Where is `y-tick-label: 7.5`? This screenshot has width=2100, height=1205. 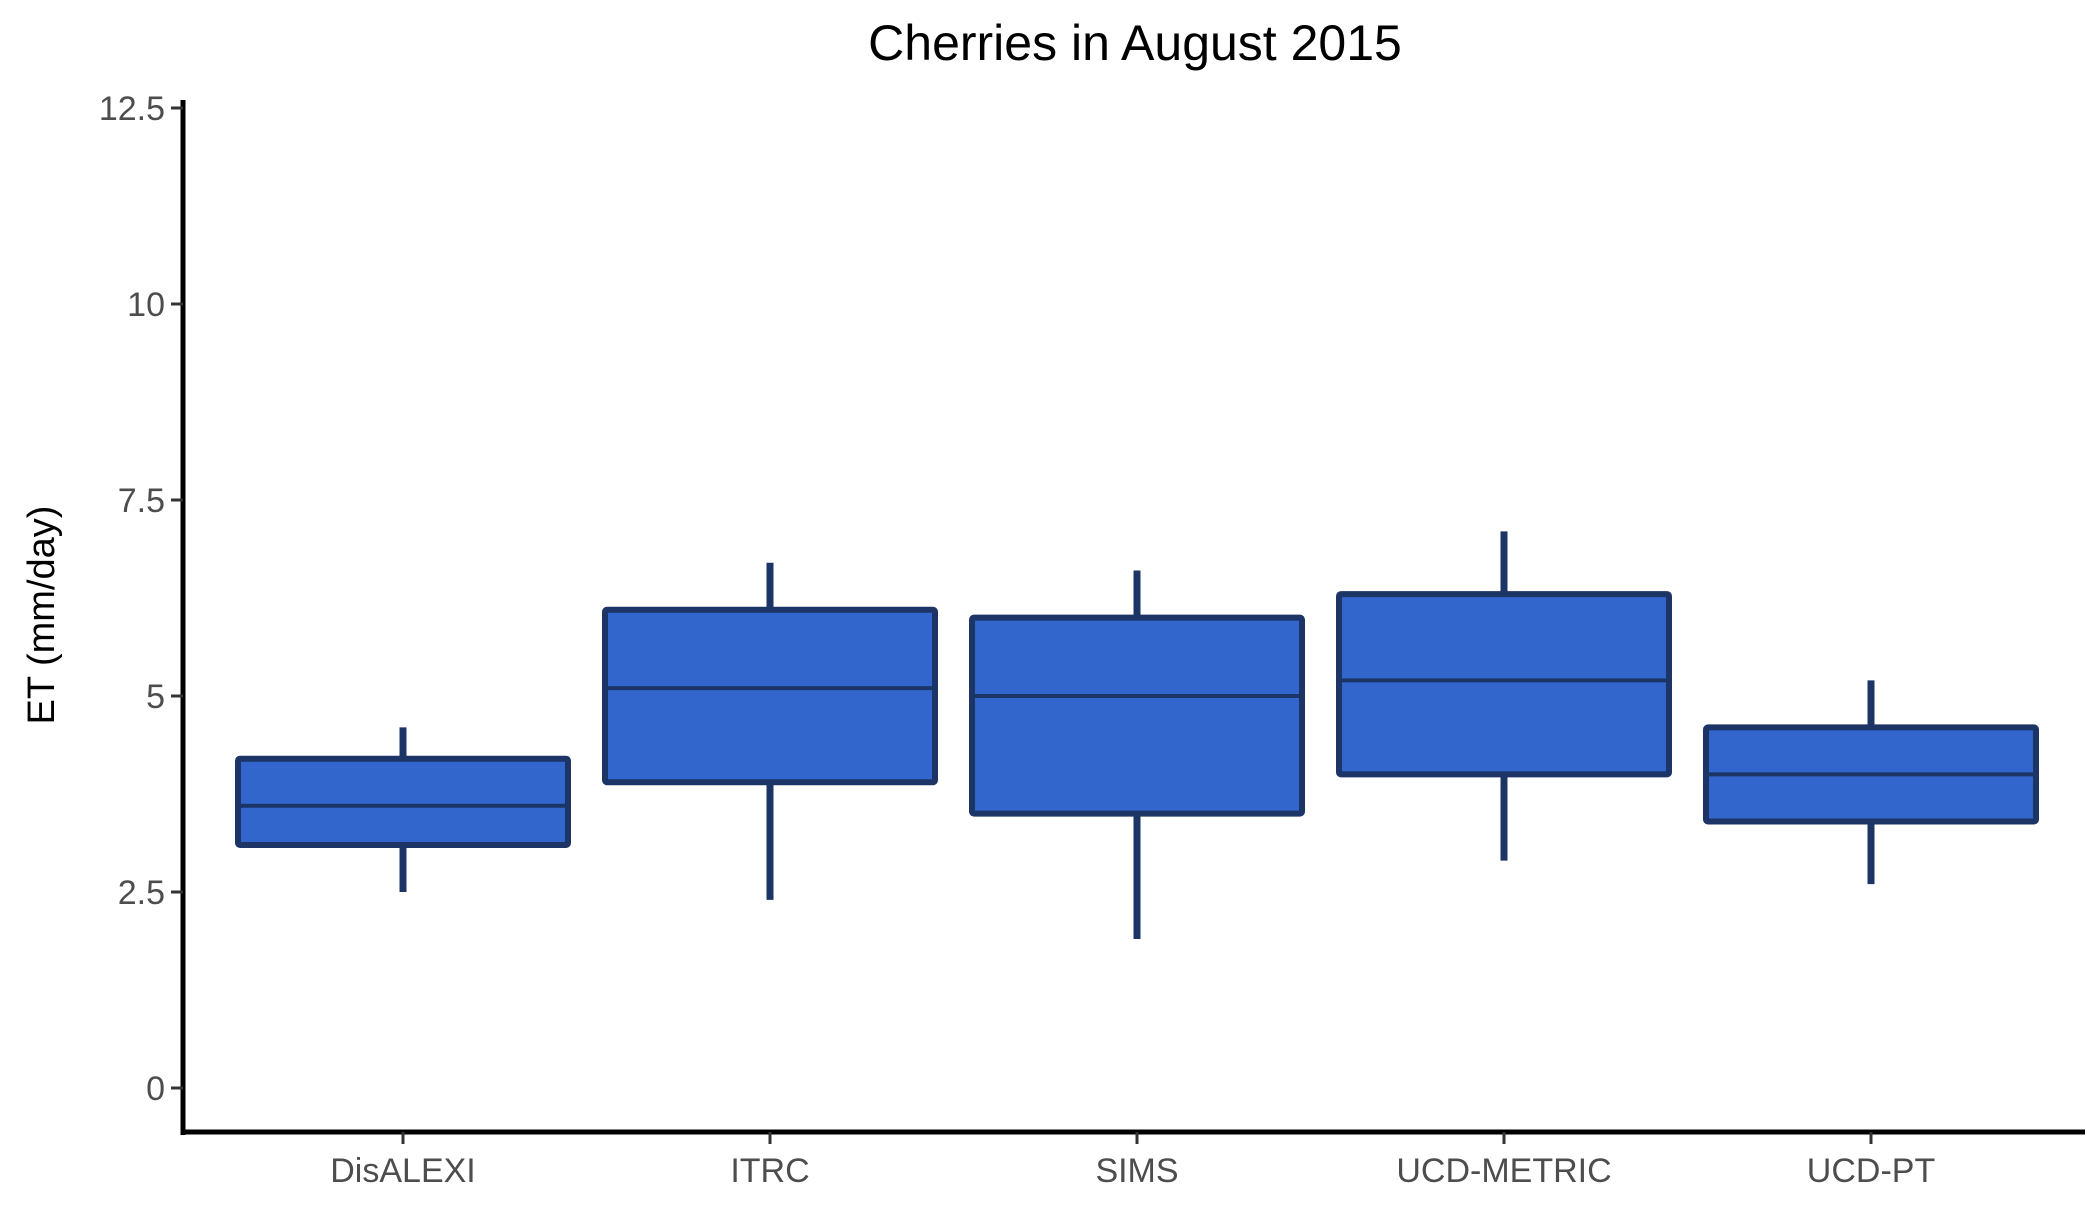 y-tick-label: 7.5 is located at coordinates (141, 501).